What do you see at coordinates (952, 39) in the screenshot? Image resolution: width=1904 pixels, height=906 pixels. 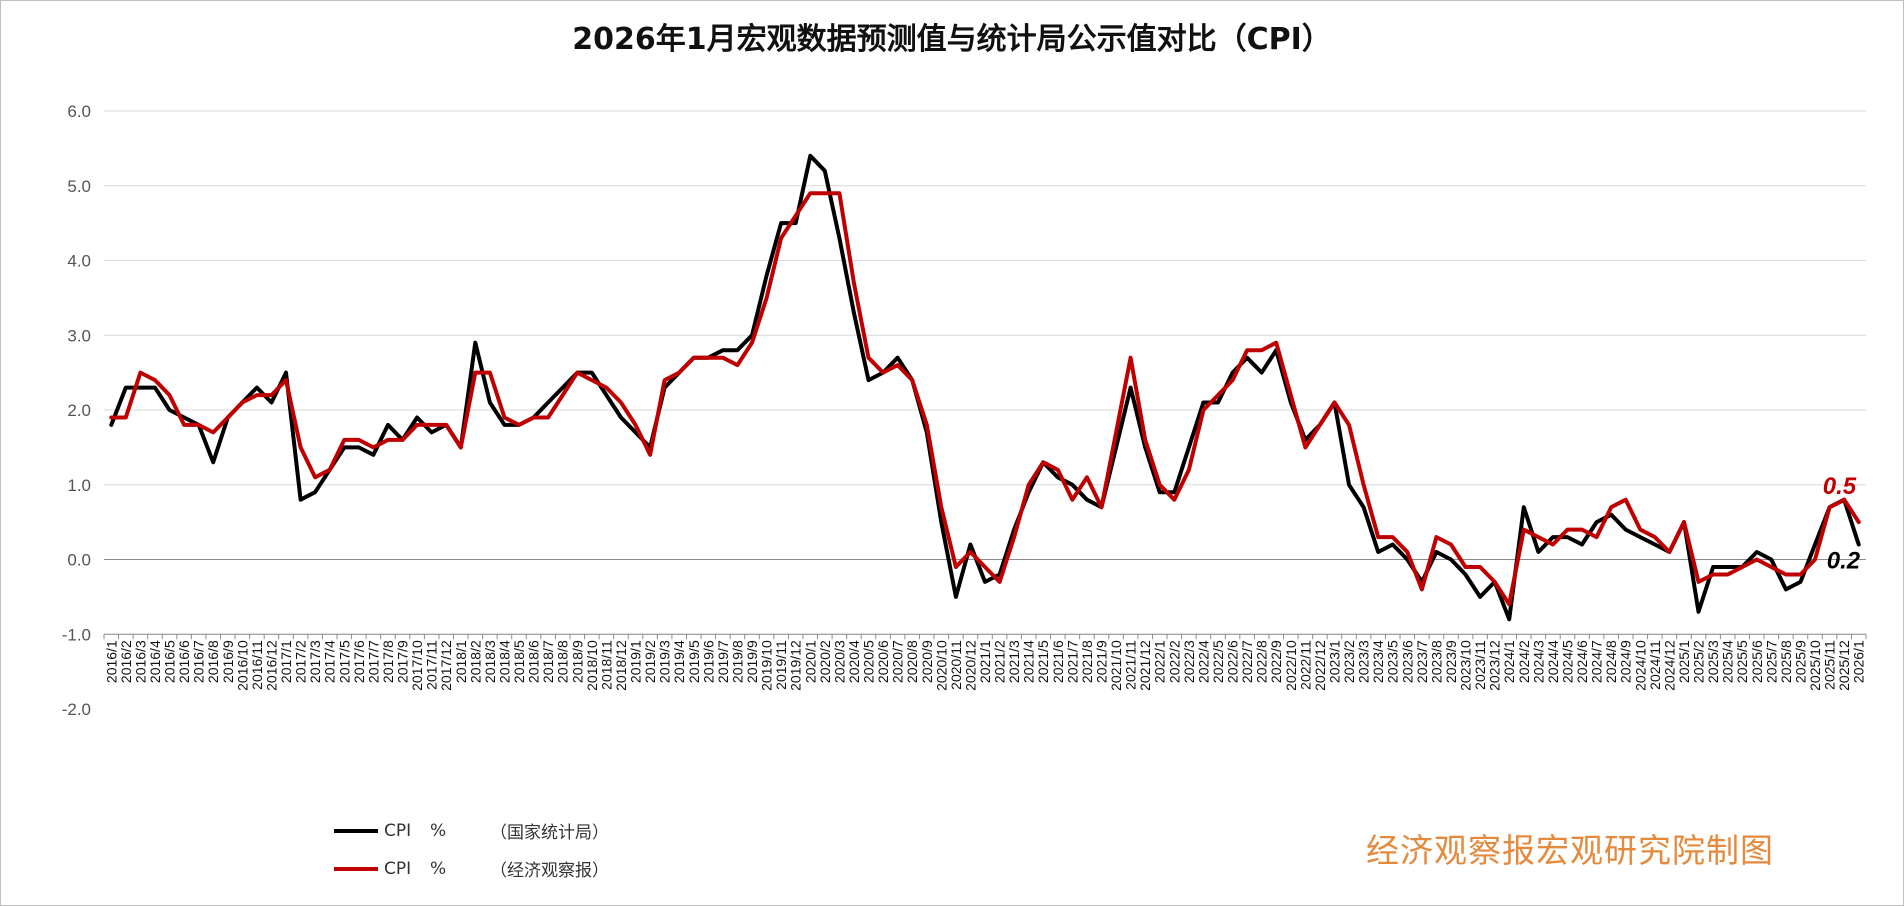 I see `chart-title: 2026年1月宏观数据预测值与统计局公示值对比（CPI）` at bounding box center [952, 39].